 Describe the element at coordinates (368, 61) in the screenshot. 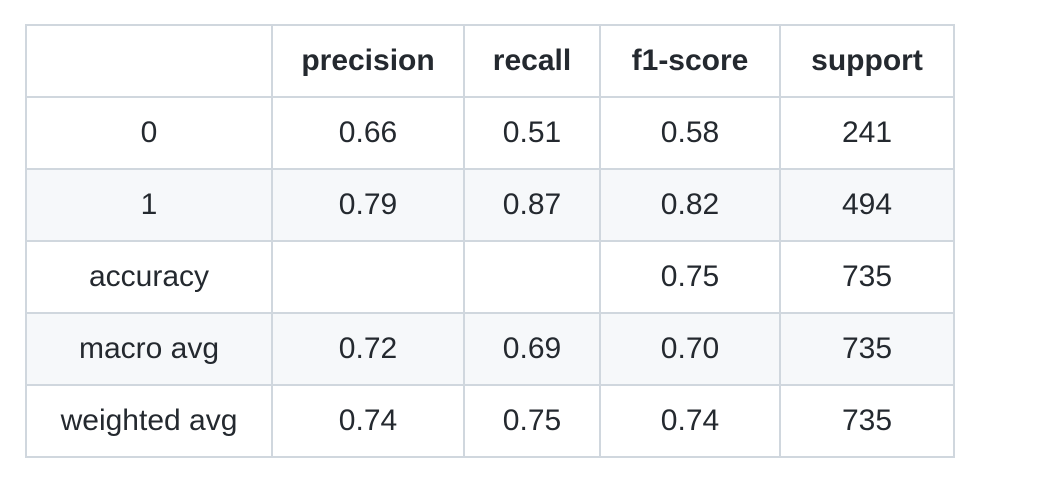

I see `header-cell-precision: precision` at that location.